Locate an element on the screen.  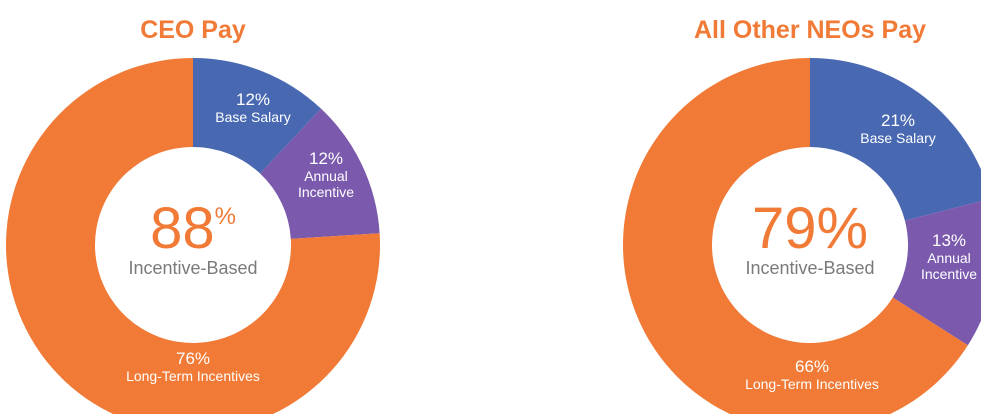
slice-label: 66%Long-Term Incentives is located at coordinates (812, 374).